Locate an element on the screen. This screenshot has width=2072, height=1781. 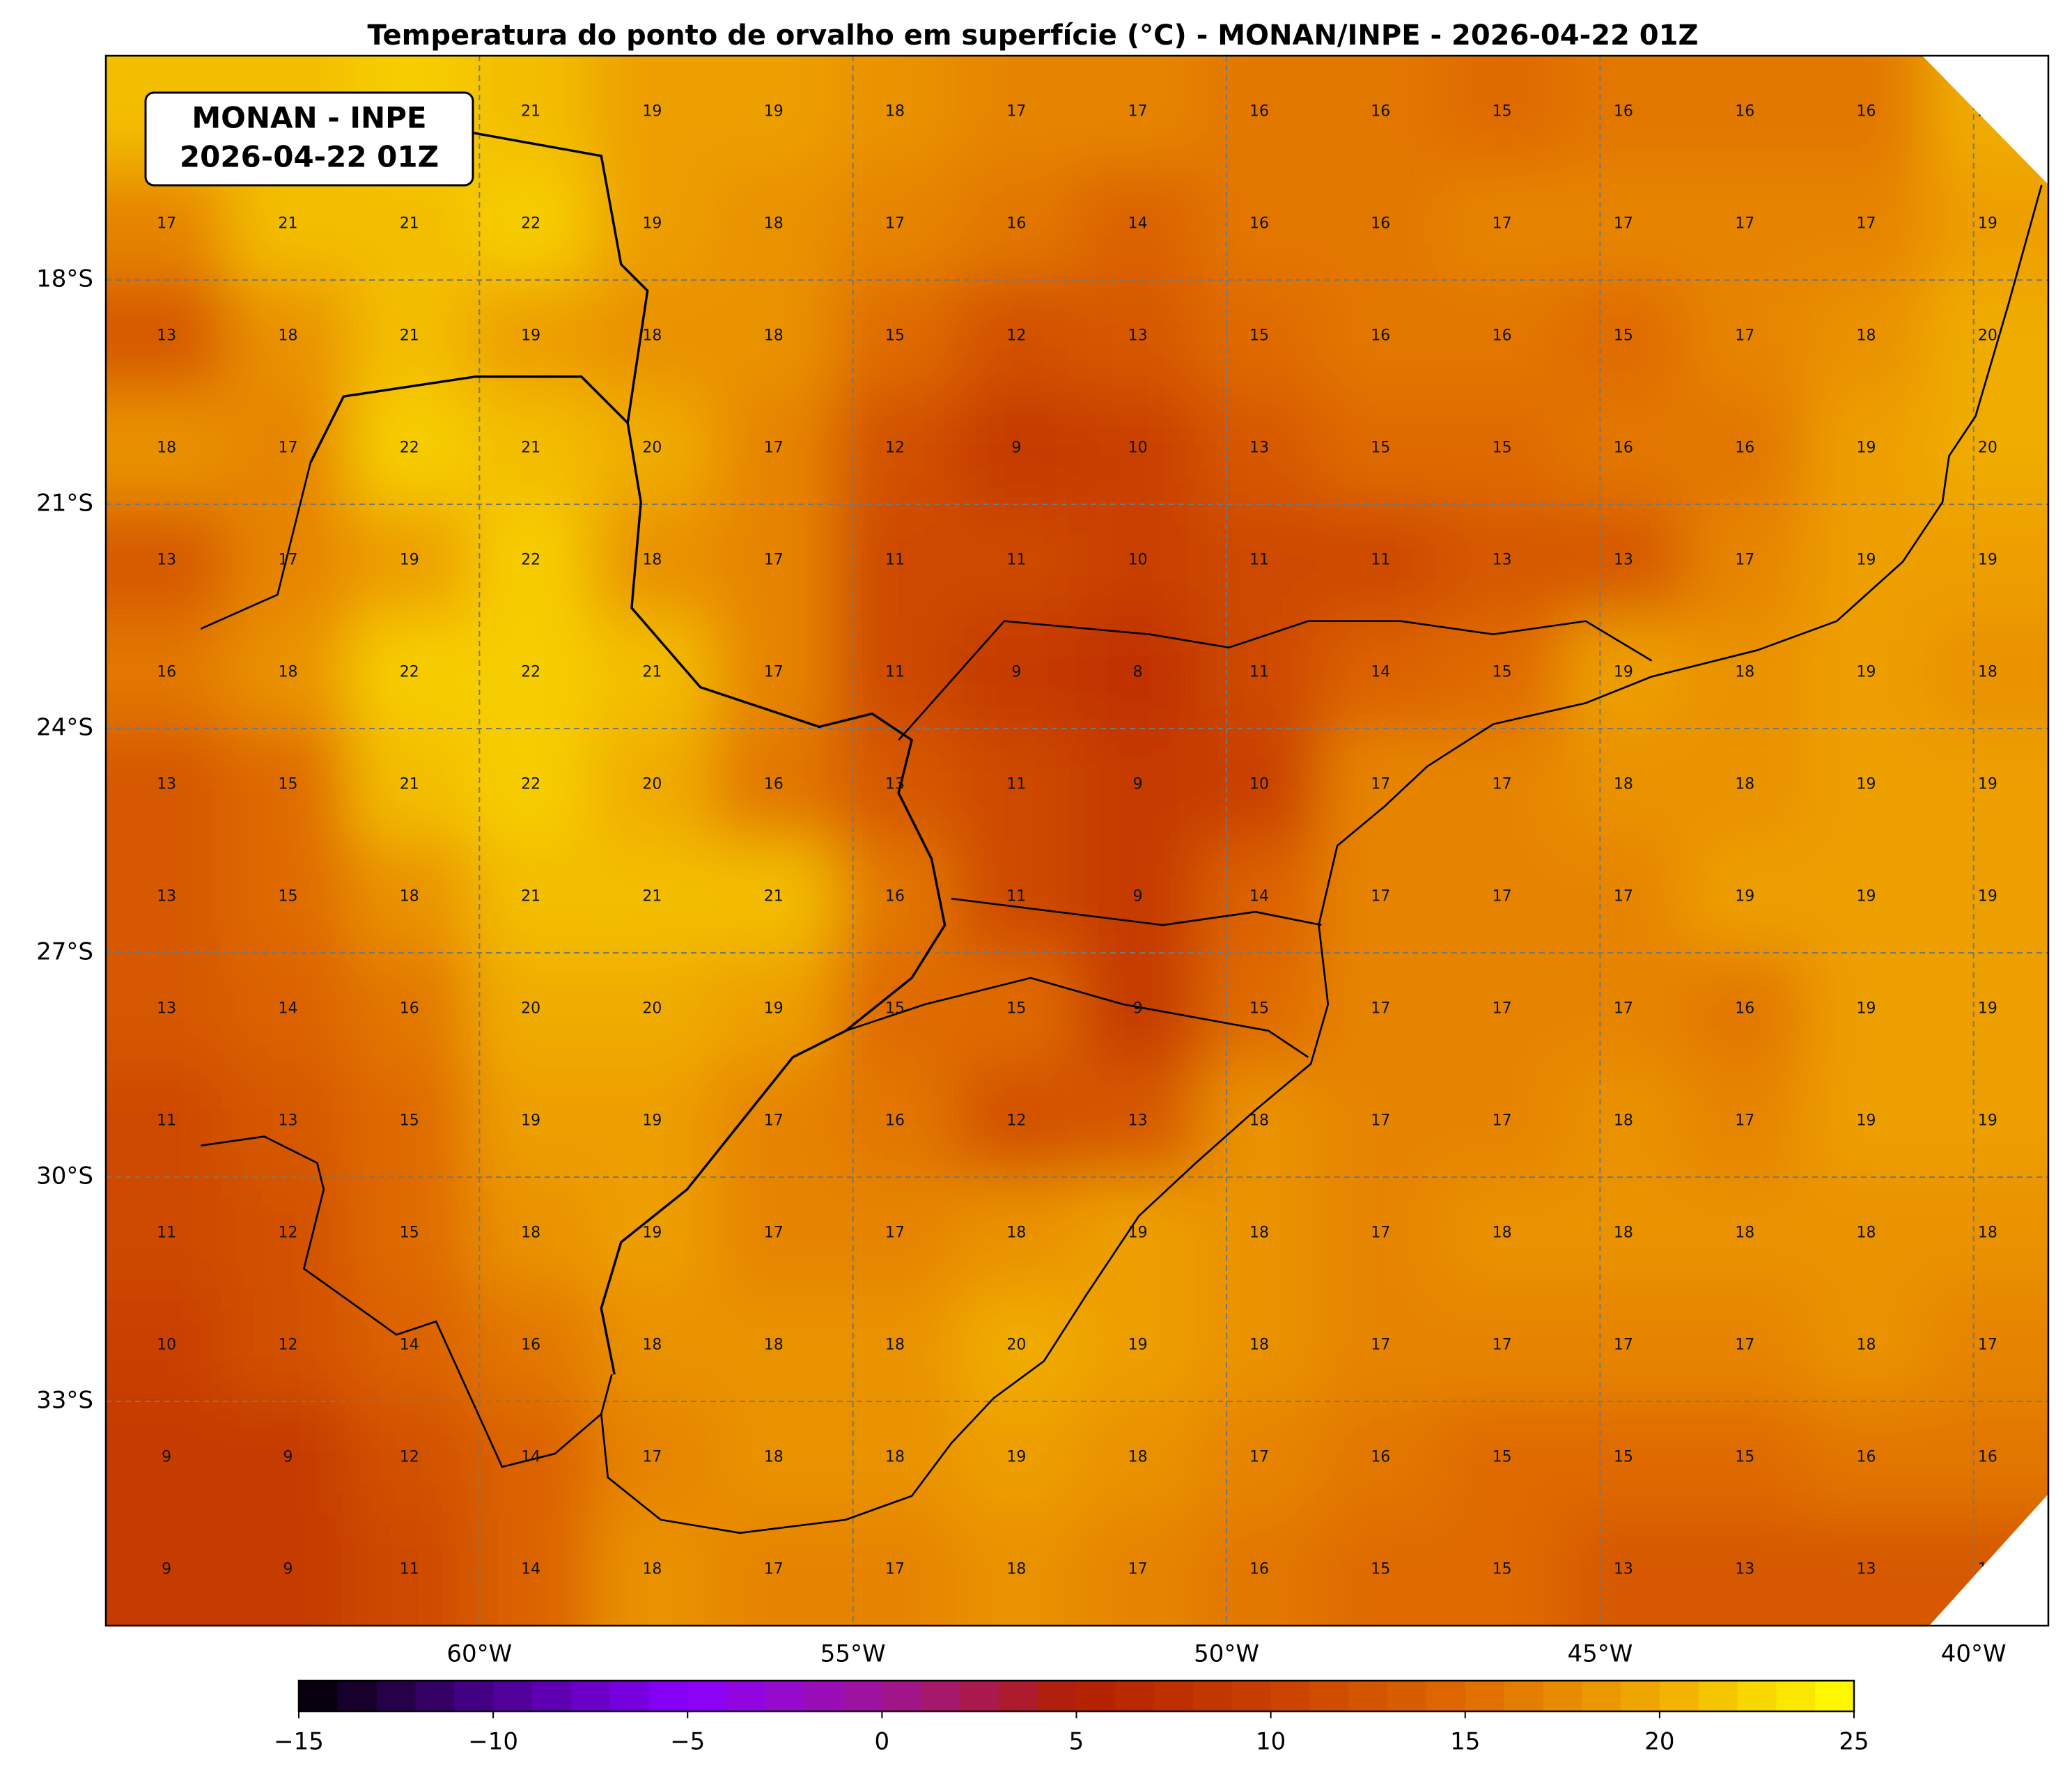
colorbar-tick-label: −10 is located at coordinates (493, 1742).